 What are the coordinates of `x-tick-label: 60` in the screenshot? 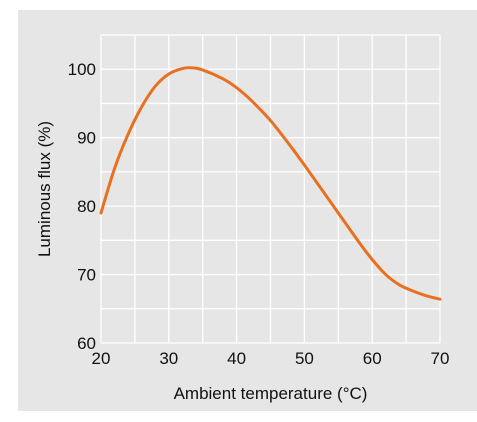 It's located at (372, 358).